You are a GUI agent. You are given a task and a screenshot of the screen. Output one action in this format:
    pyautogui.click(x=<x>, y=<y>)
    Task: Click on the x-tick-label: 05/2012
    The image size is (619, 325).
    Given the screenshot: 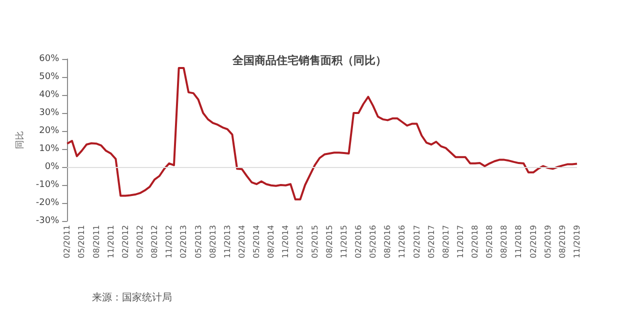 What is the action you would take?
    pyautogui.click(x=139, y=241)
    